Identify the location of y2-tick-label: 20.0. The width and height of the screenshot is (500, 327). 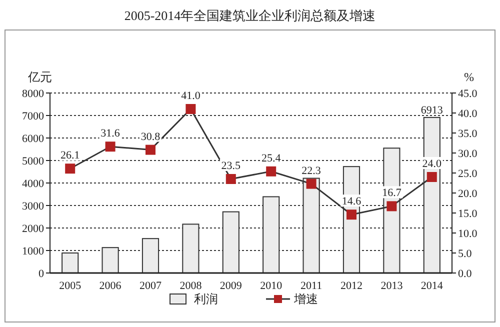
(468, 194).